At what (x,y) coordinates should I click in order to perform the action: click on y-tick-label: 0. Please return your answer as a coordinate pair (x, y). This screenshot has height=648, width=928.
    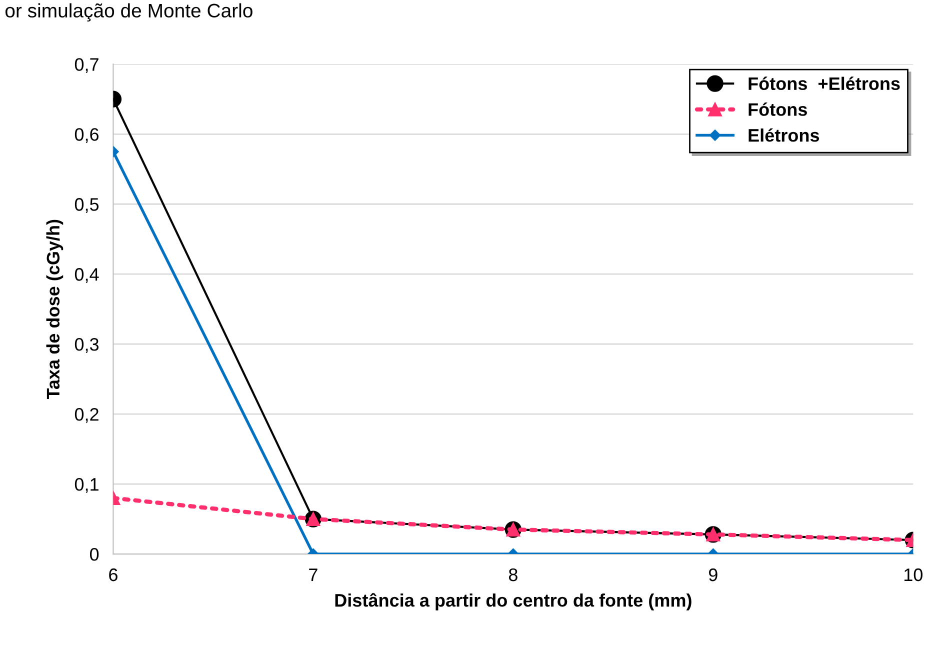
    Looking at the image, I should click on (94, 554).